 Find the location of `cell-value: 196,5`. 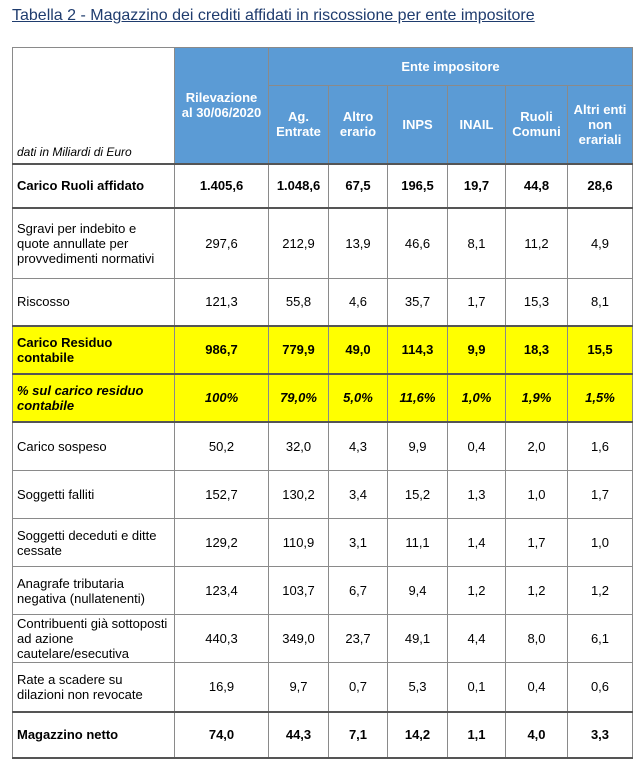

cell-value: 196,5 is located at coordinates (417, 185).